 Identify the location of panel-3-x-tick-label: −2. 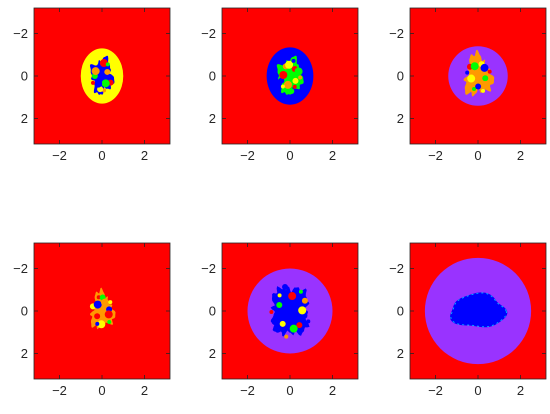
(435, 155).